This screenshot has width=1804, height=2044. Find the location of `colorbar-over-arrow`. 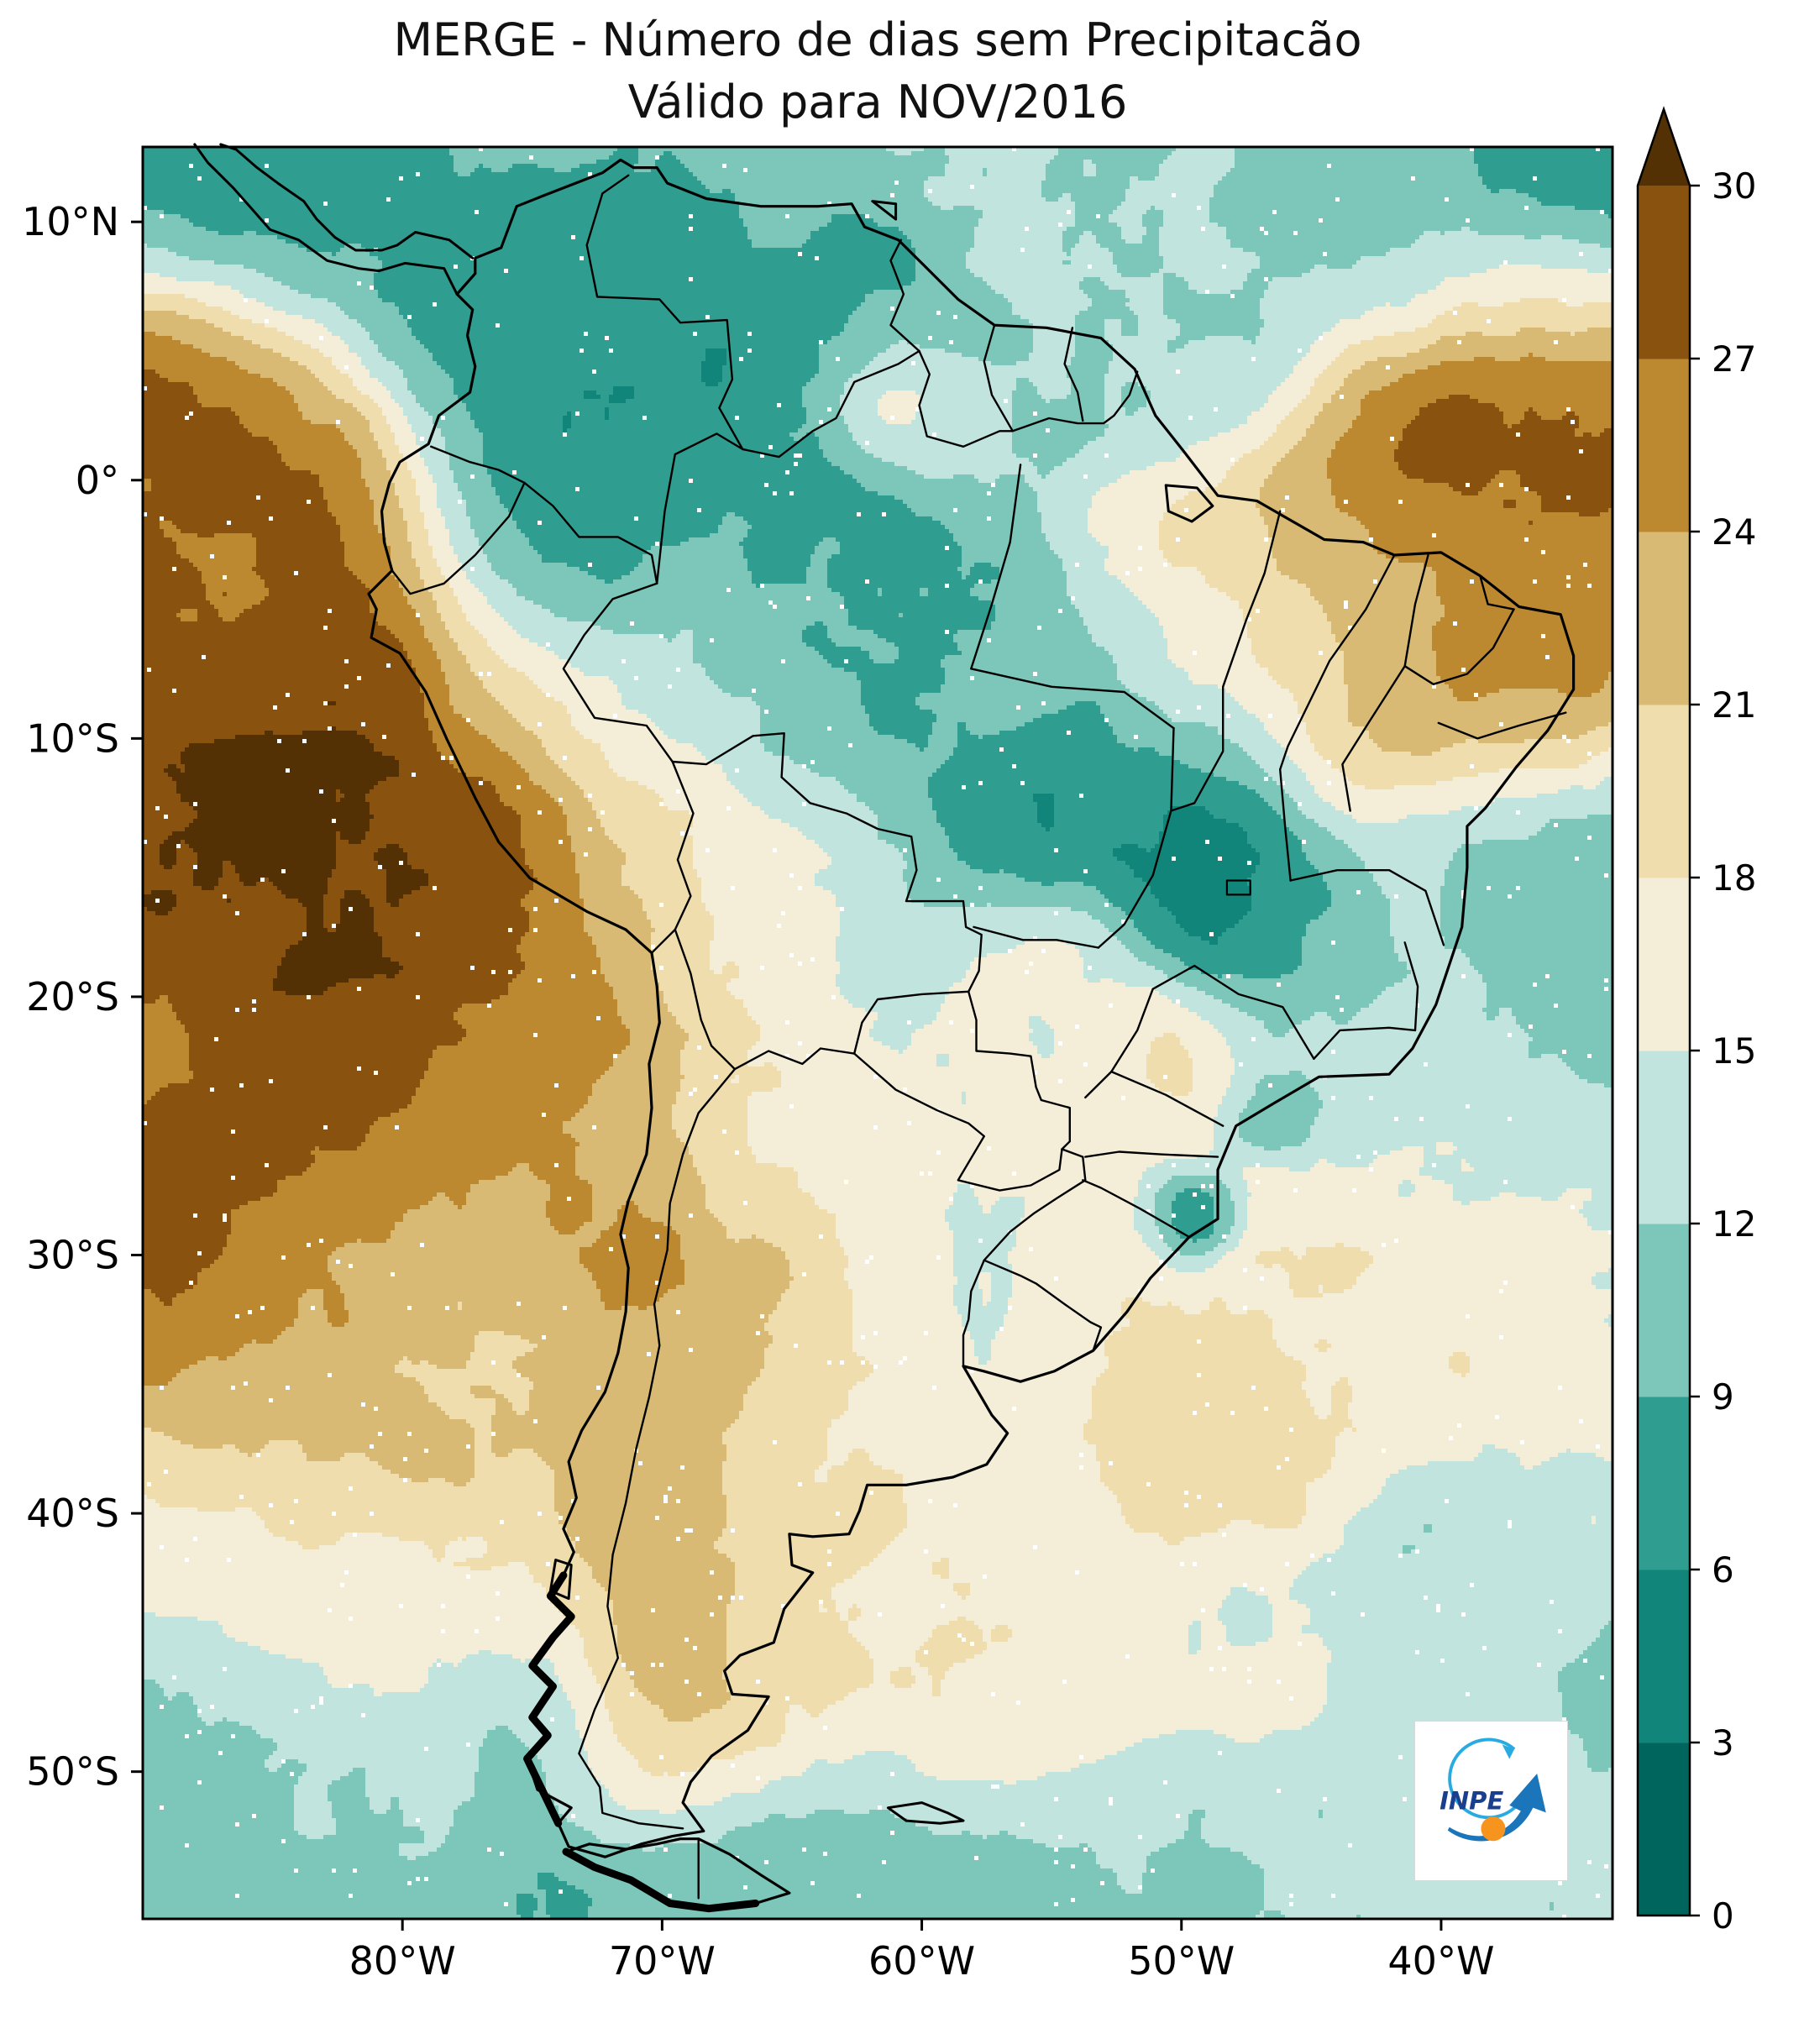

colorbar-over-arrow is located at coordinates (1664, 147).